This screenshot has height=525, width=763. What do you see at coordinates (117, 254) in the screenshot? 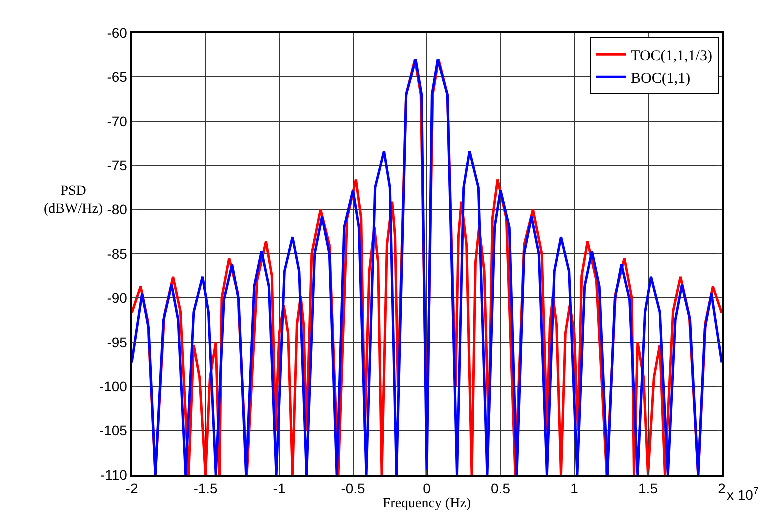
I see `y-tick-label: -85` at bounding box center [117, 254].